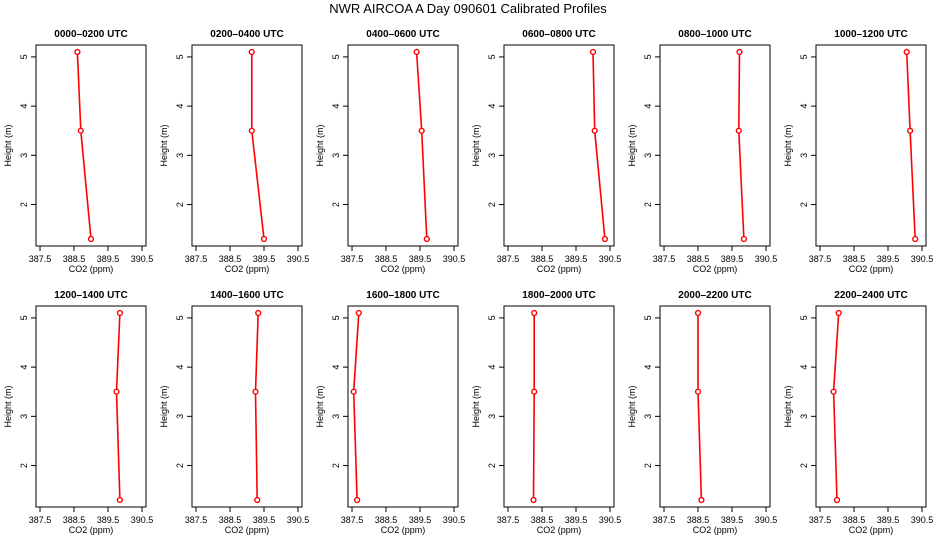 The image size is (936, 540). What do you see at coordinates (246, 34) in the screenshot?
I see `panel-title: 0200–0400 UTC` at bounding box center [246, 34].